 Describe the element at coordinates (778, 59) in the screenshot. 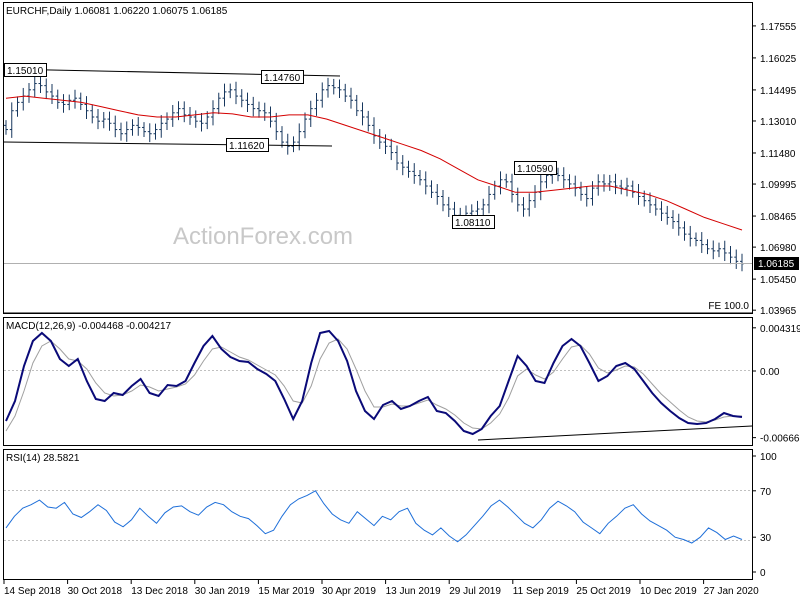

I see `price-tick-label: 1.16025` at that location.